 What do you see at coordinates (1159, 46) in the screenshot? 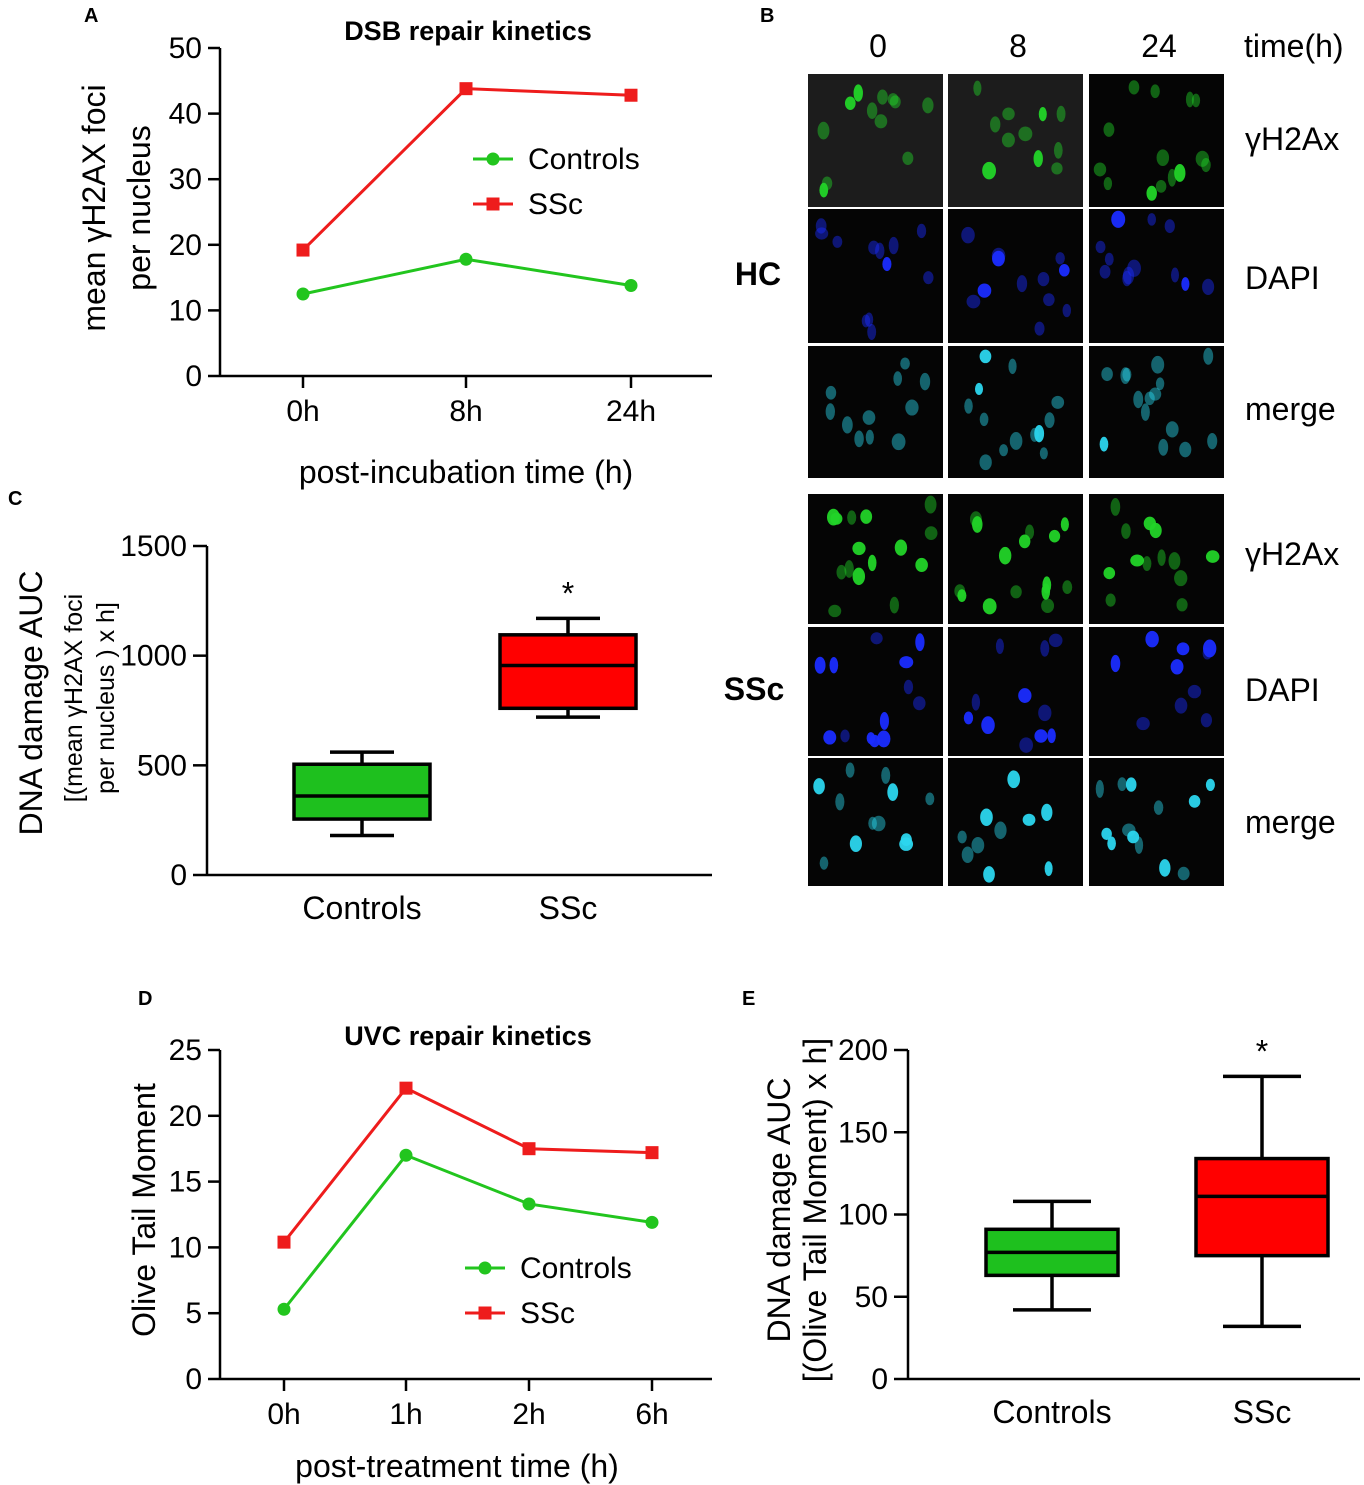
I see `timepoint-label-24: 24` at bounding box center [1159, 46].